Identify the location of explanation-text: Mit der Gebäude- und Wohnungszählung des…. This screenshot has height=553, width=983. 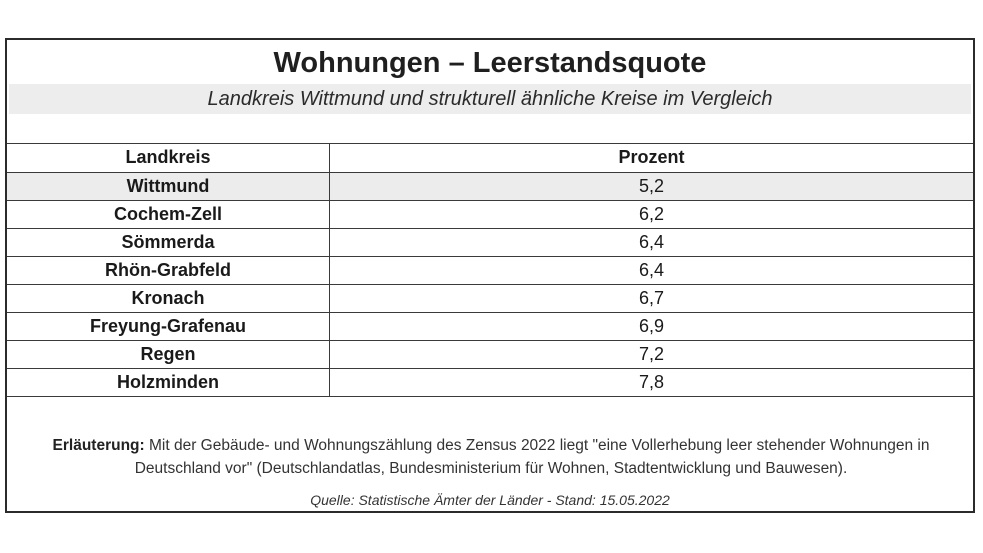
(532, 457).